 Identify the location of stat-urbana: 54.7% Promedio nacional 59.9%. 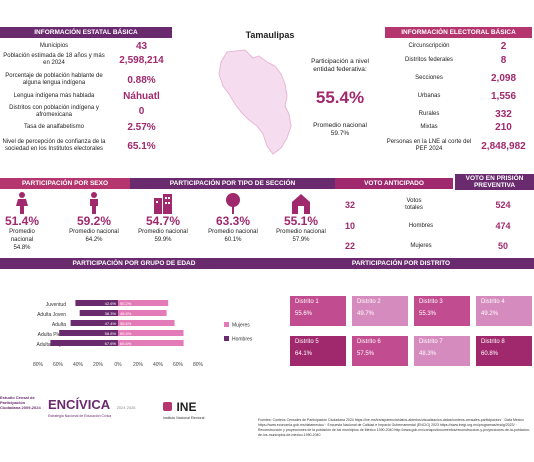
(163, 218).